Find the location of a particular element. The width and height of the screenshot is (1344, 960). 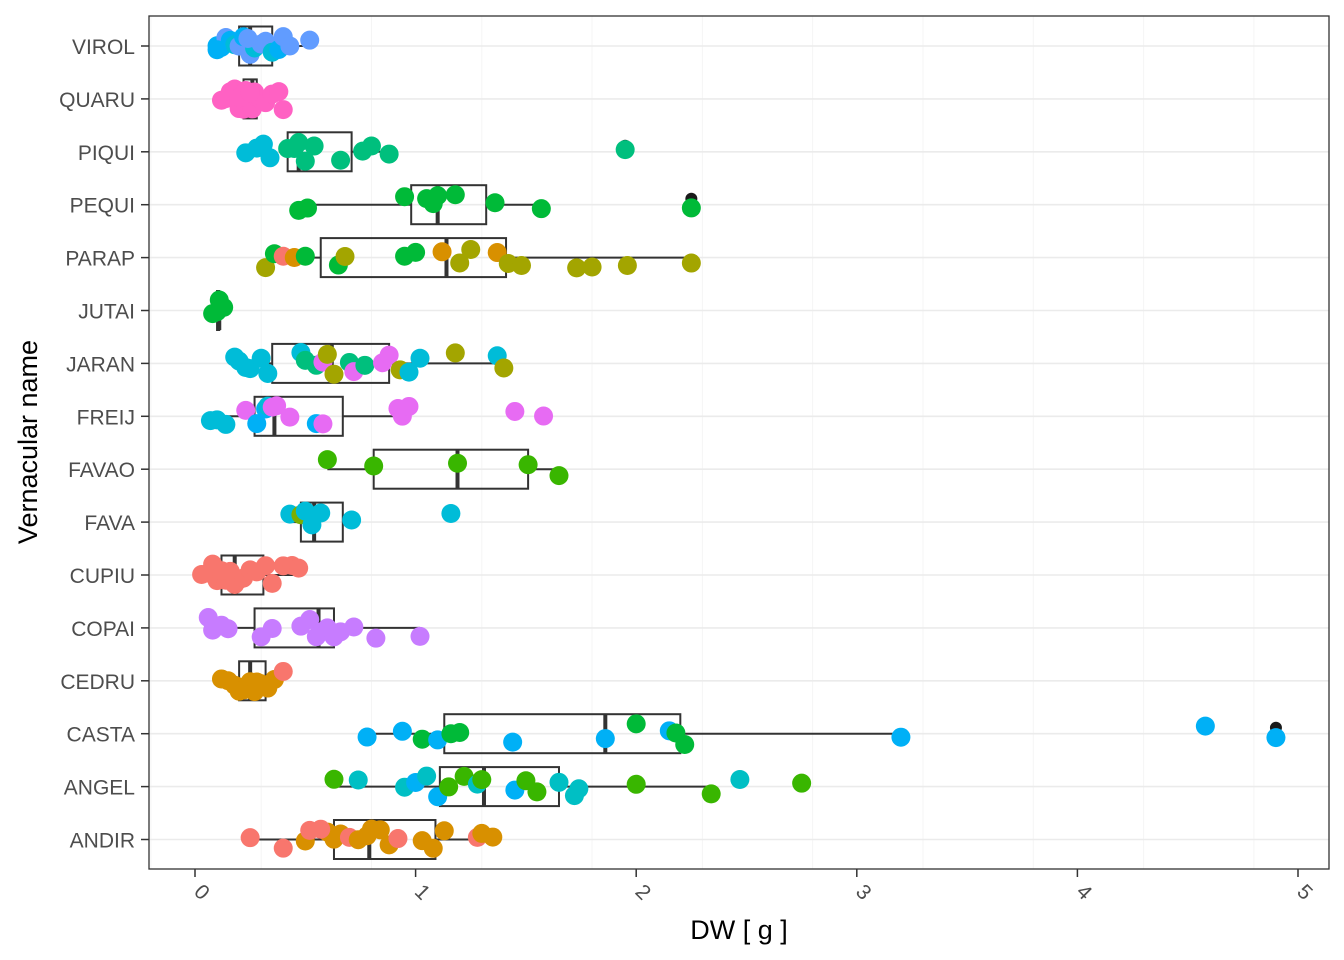

points-piqui is located at coordinates (435, 152).